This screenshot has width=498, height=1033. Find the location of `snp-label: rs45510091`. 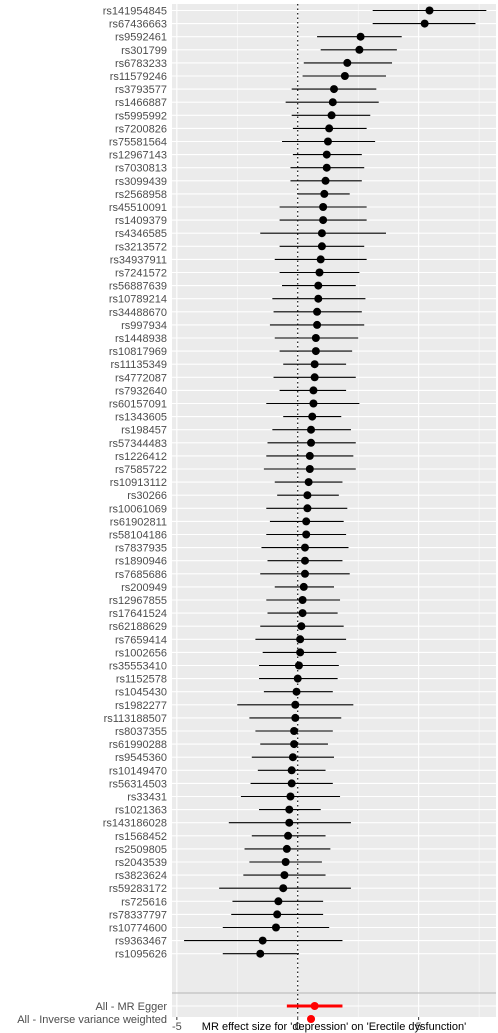

snp-label: rs45510091 is located at coordinates (138, 208).